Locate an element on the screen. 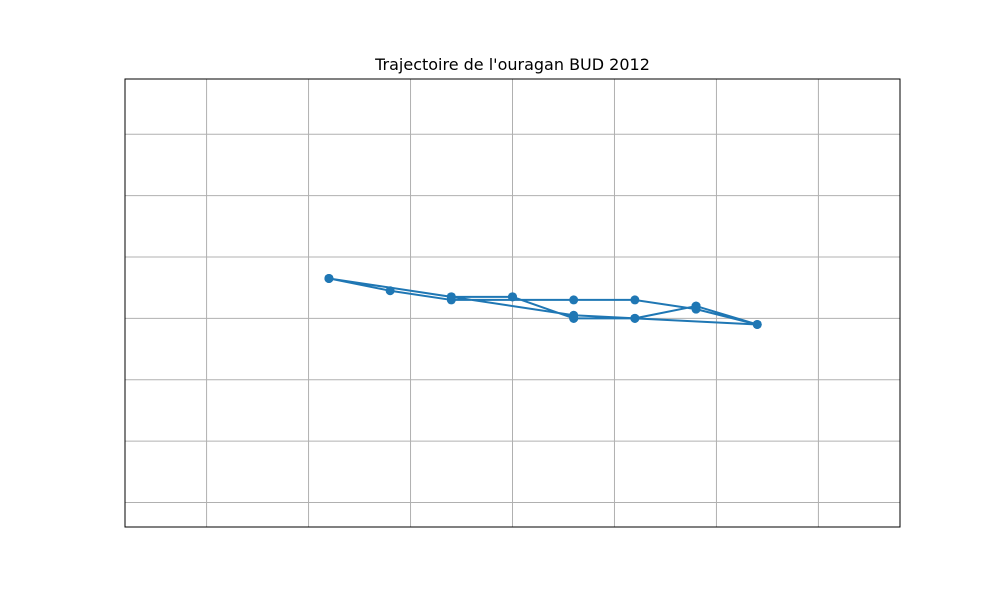  series-layer is located at coordinates (543, 301).